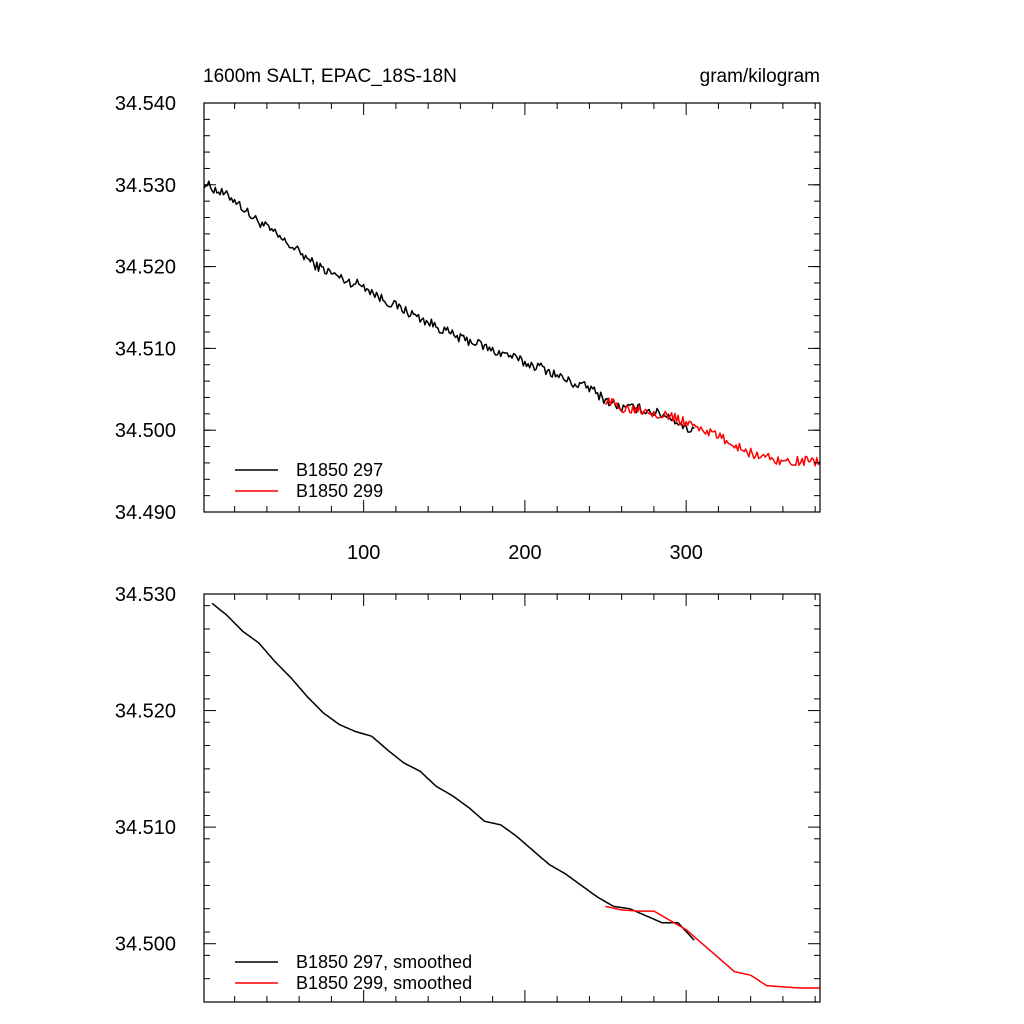  Describe the element at coordinates (339, 491) in the screenshot. I see `legend-label: B1850 299` at that location.